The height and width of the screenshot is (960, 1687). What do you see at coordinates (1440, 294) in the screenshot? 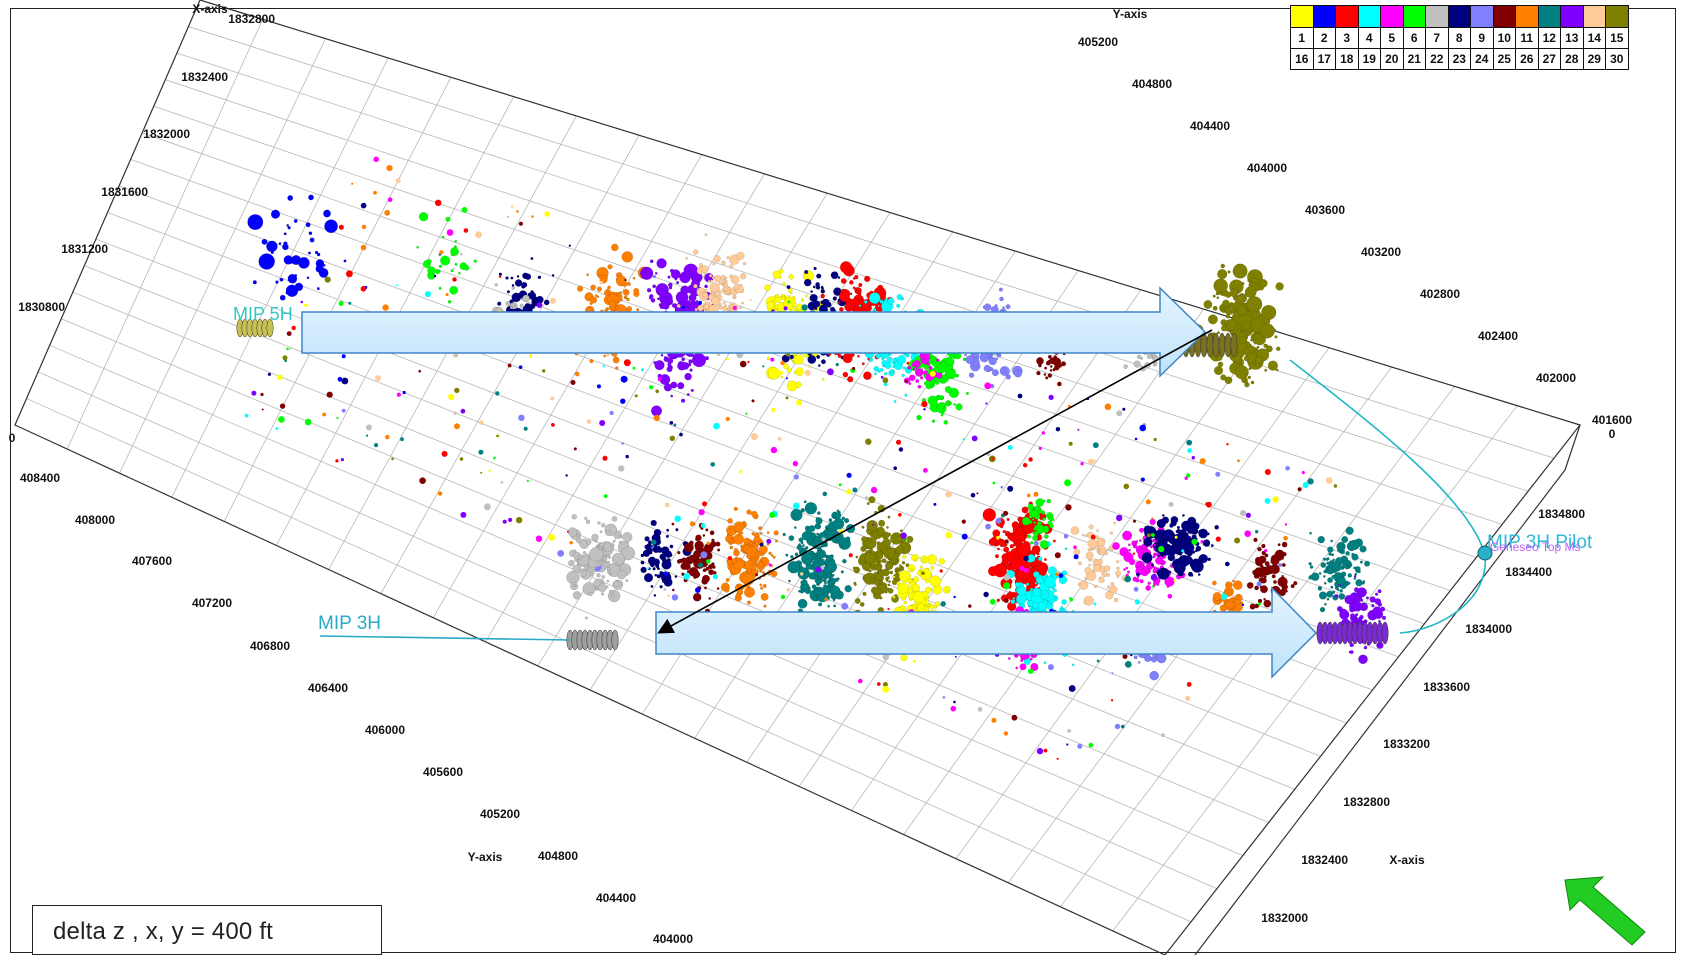
I see `tick-label: 402800` at bounding box center [1440, 294].